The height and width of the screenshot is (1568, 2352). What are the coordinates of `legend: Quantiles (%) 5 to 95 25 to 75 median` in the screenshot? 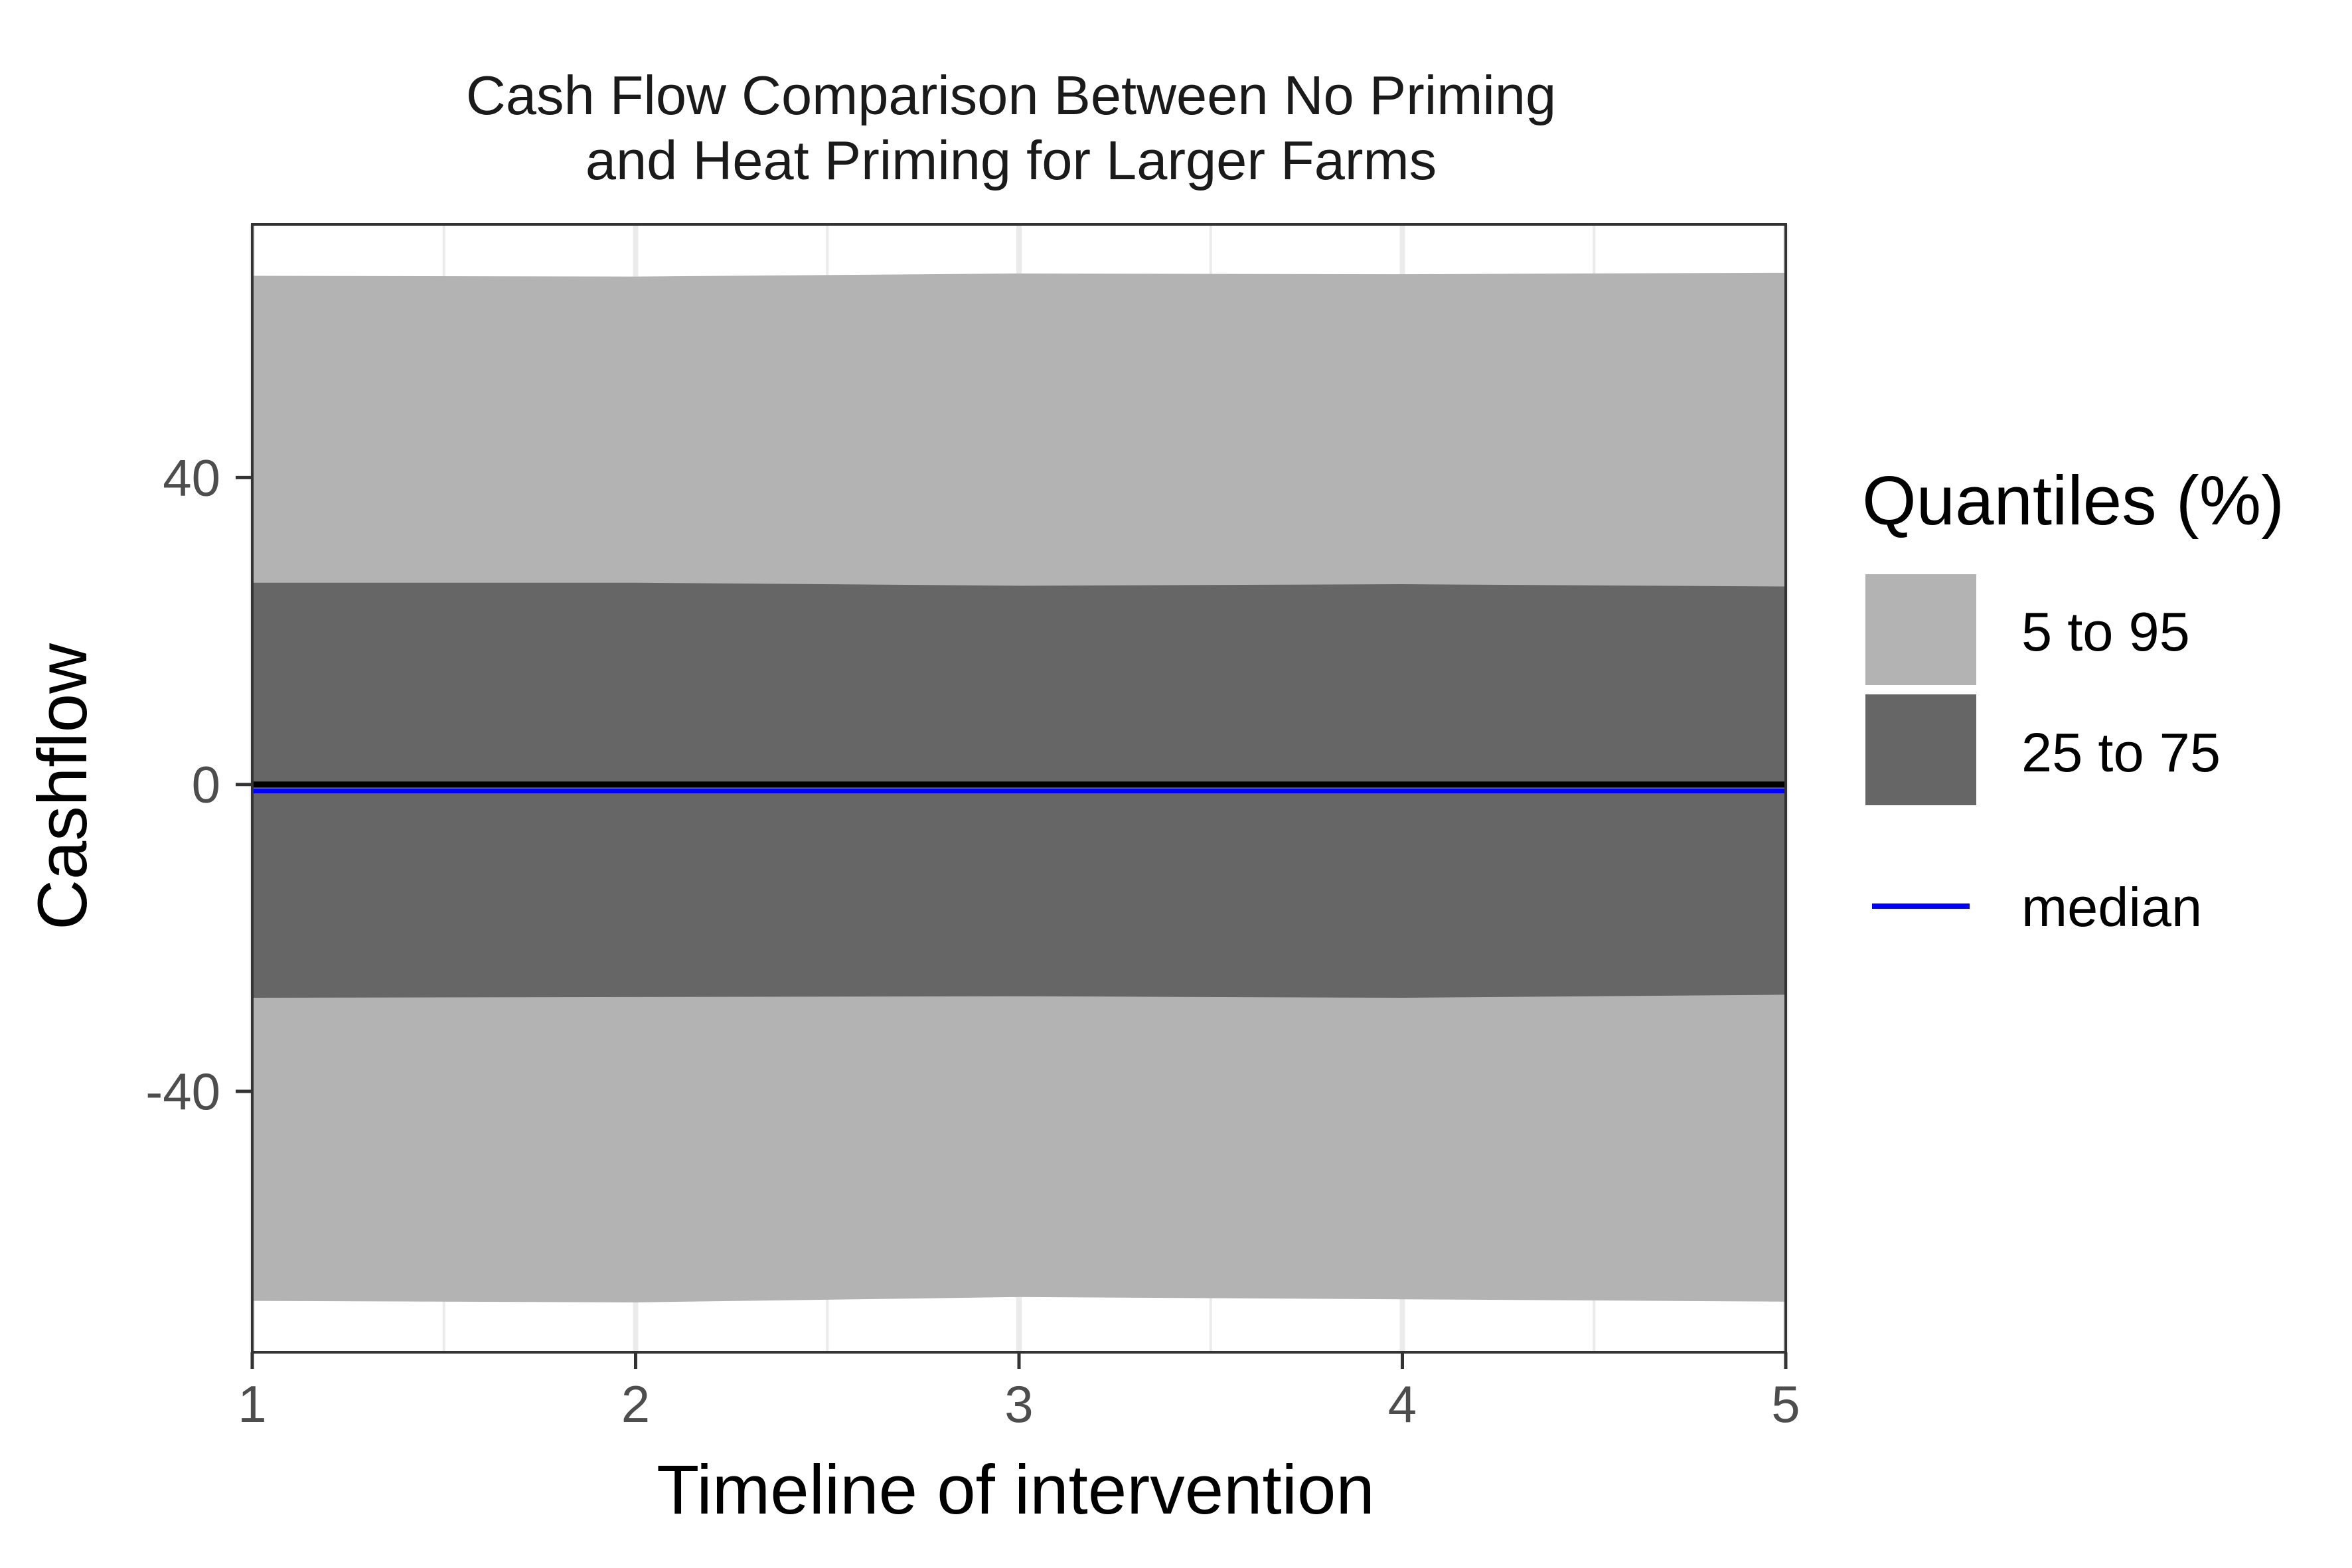 It's located at (2073, 700).